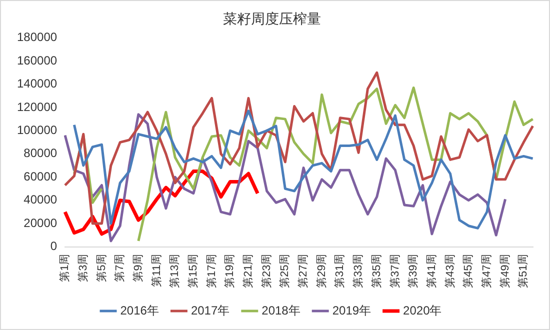 This screenshot has height=330, width=550. Describe the element at coordinates (54, 246) in the screenshot. I see `y-tick-label: 0` at that location.